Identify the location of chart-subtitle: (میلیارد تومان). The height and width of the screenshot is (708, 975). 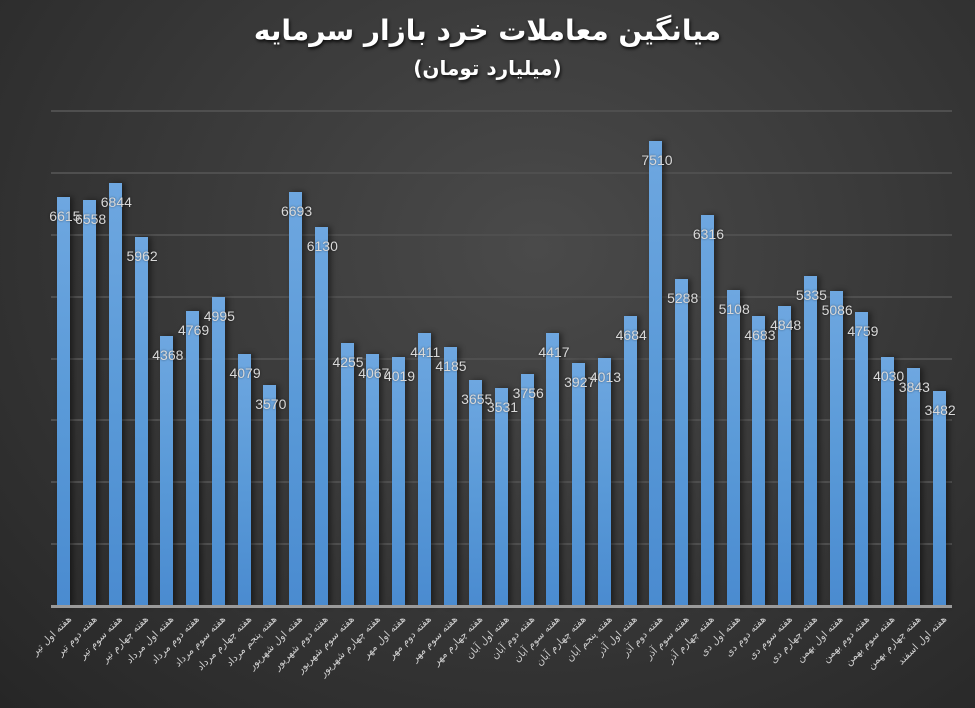
(487, 68).